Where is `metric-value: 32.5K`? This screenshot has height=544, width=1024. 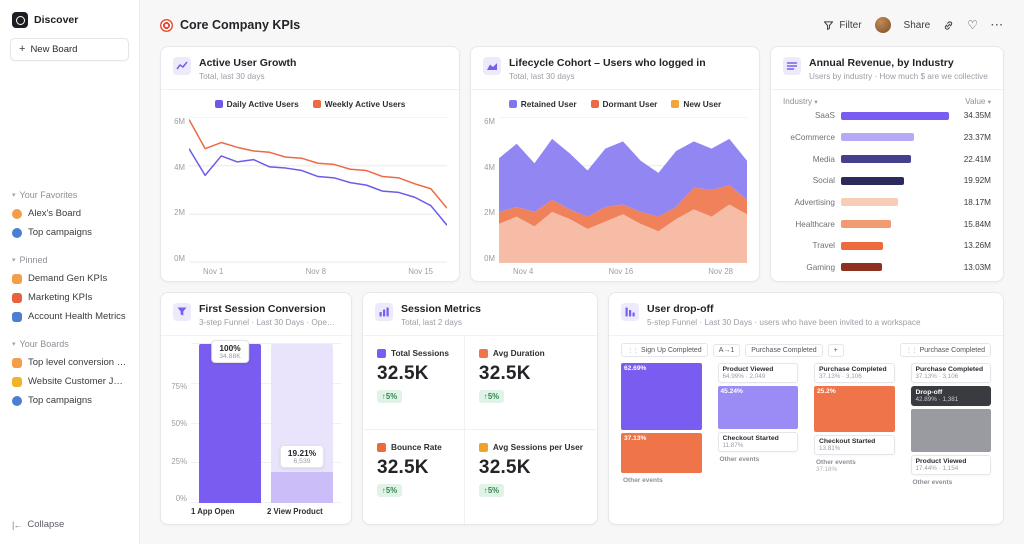 metric-value: 32.5K is located at coordinates (504, 468).